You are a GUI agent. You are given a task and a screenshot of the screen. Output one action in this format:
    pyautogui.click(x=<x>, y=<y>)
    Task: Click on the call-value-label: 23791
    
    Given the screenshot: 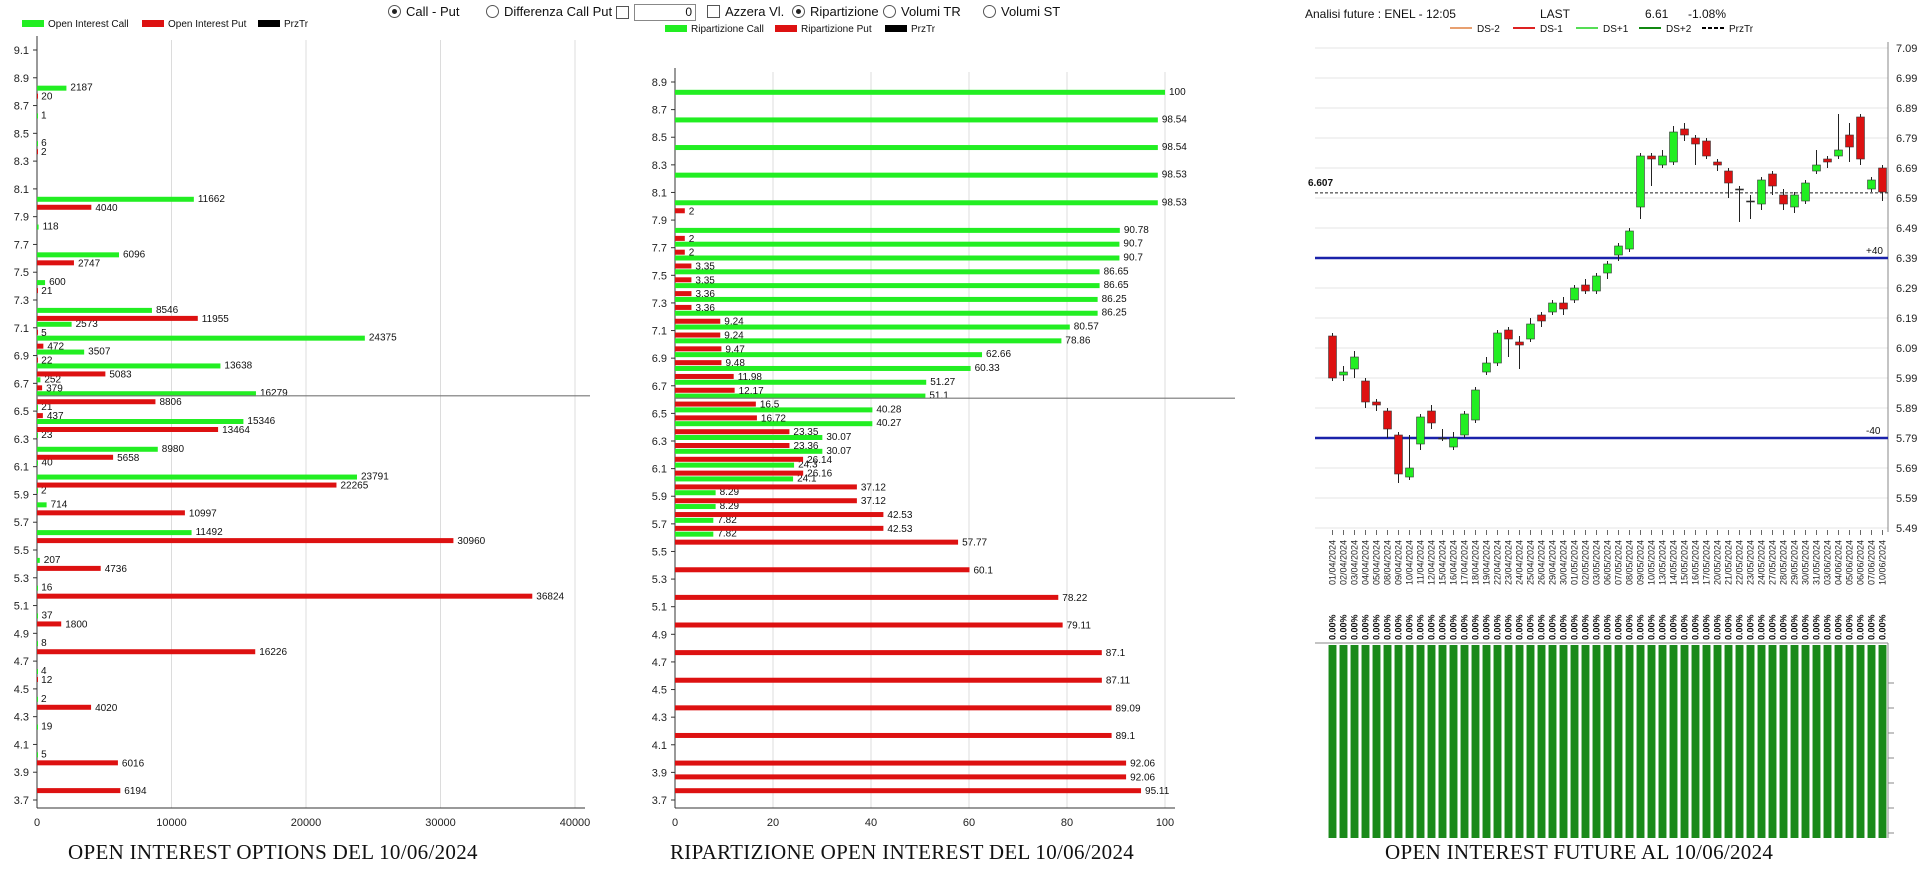 What is the action you would take?
    pyautogui.click(x=375, y=477)
    